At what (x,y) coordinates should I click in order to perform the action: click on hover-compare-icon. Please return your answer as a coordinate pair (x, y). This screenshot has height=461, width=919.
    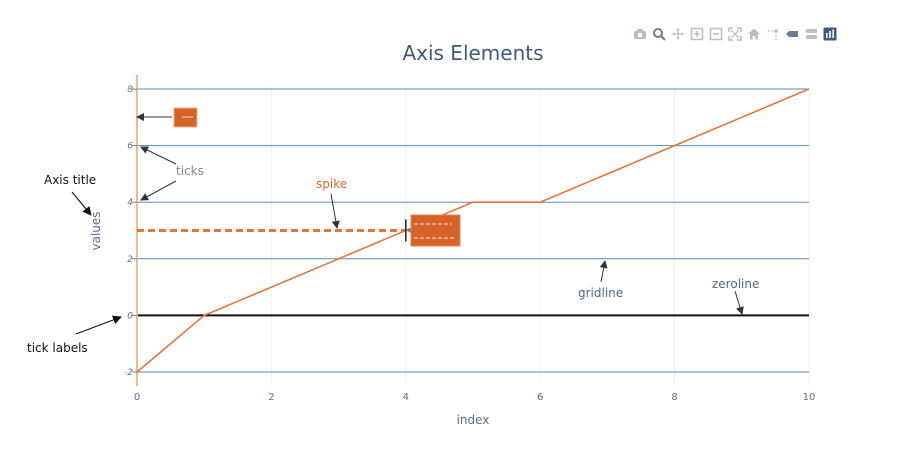
    Looking at the image, I should click on (811, 34).